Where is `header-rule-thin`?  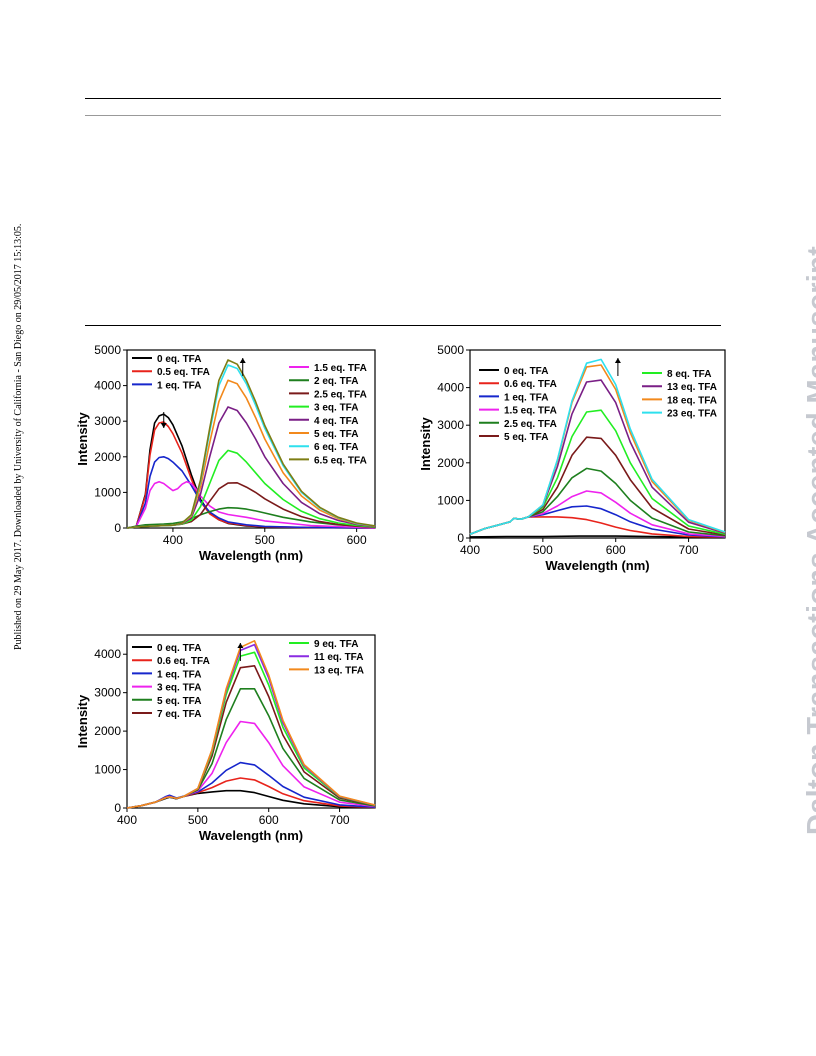 header-rule-thin is located at coordinates (403, 115).